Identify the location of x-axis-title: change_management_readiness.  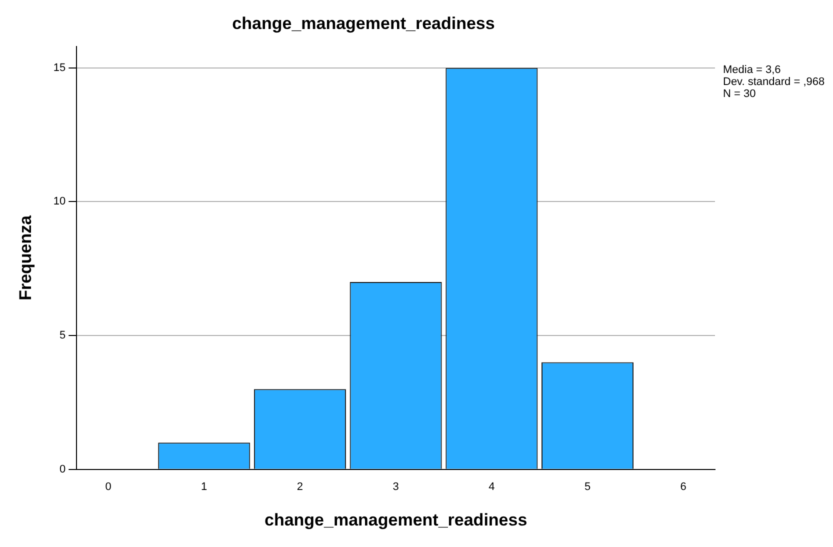
(396, 520).